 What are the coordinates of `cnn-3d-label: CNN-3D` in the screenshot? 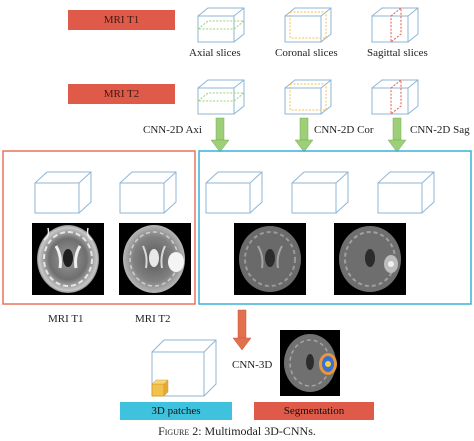 It's located at (252, 365).